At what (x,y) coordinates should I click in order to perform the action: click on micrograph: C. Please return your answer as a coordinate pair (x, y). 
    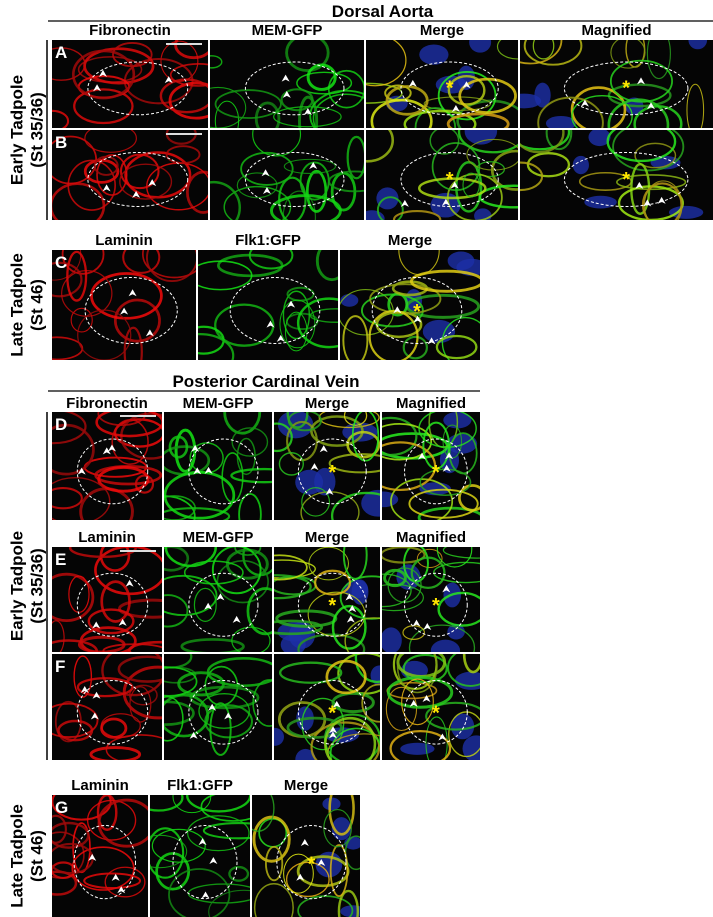
    Looking at the image, I should click on (124, 305).